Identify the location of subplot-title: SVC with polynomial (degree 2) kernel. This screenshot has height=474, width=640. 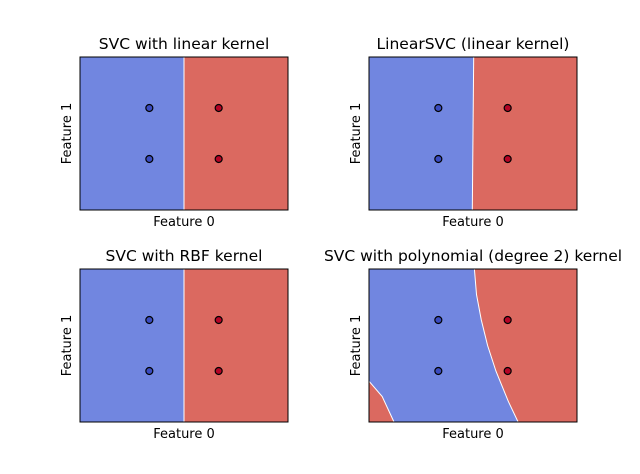
(473, 256).